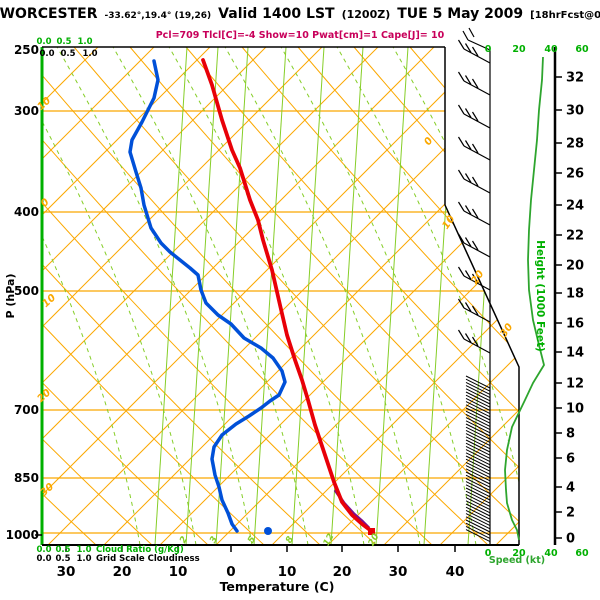 This screenshot has height=600, width=600. I want to click on height-tick-label: 22, so click(575, 236).